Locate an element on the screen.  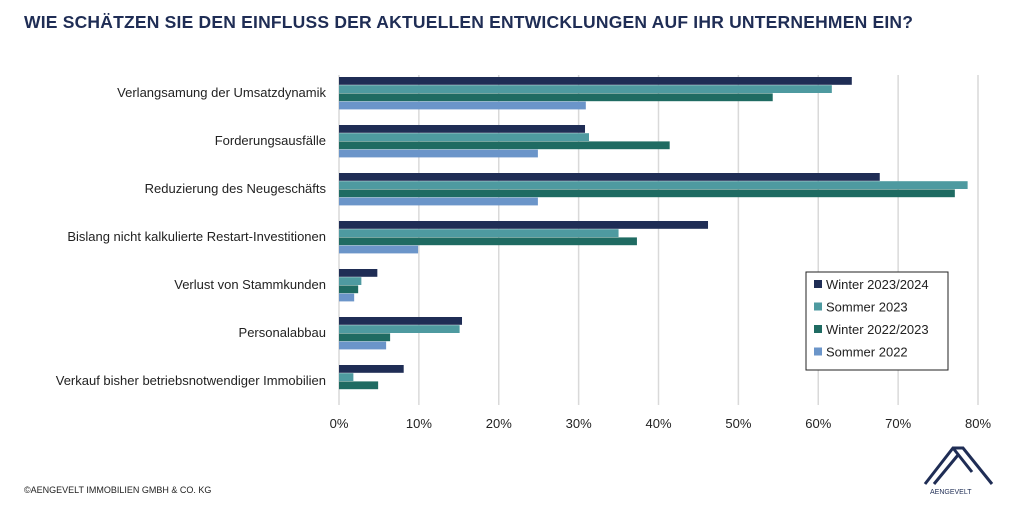
category-label: Forderungsausfälle is located at coordinates (270, 140).